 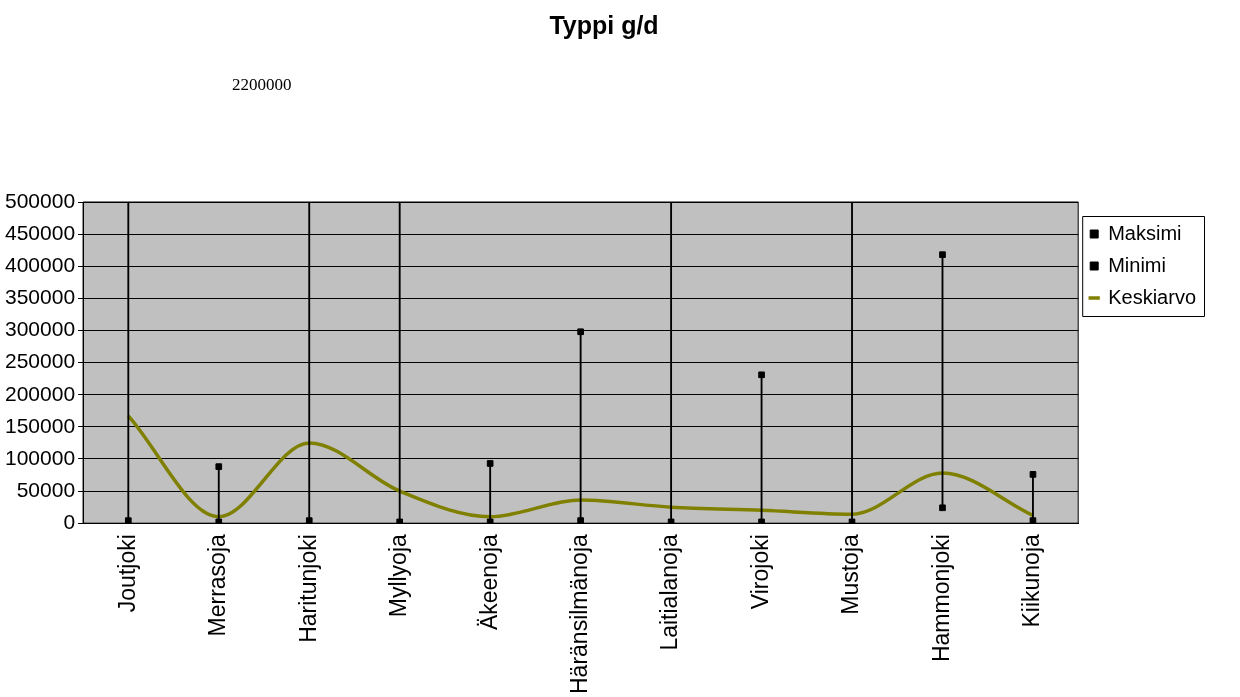 What do you see at coordinates (40, 265) in the screenshot?
I see `y-tick-label: 400000` at bounding box center [40, 265].